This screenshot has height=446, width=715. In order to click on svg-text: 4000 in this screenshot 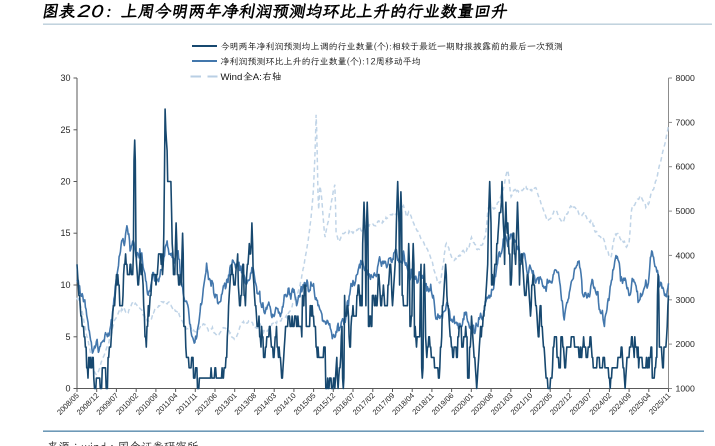, I will do `click(685, 255)`.